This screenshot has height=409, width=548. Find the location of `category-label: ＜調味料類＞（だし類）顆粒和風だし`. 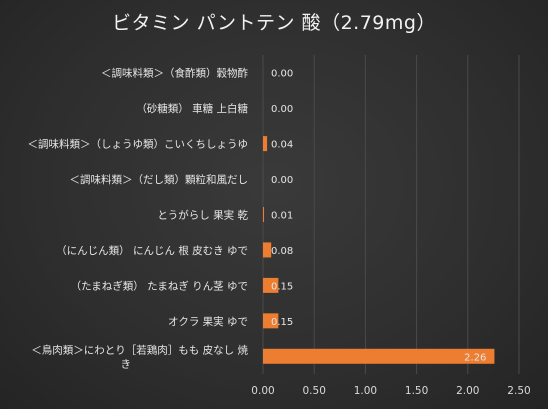

category-label: ＜調味料類＞（だし類）顆粒和風だし is located at coordinates (159, 179).